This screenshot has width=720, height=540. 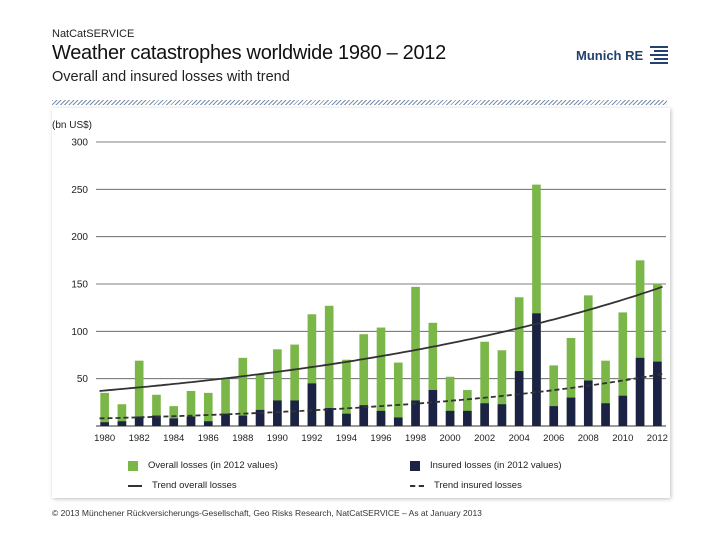 I want to click on x-tick-label: 1982, so click(x=139, y=438).